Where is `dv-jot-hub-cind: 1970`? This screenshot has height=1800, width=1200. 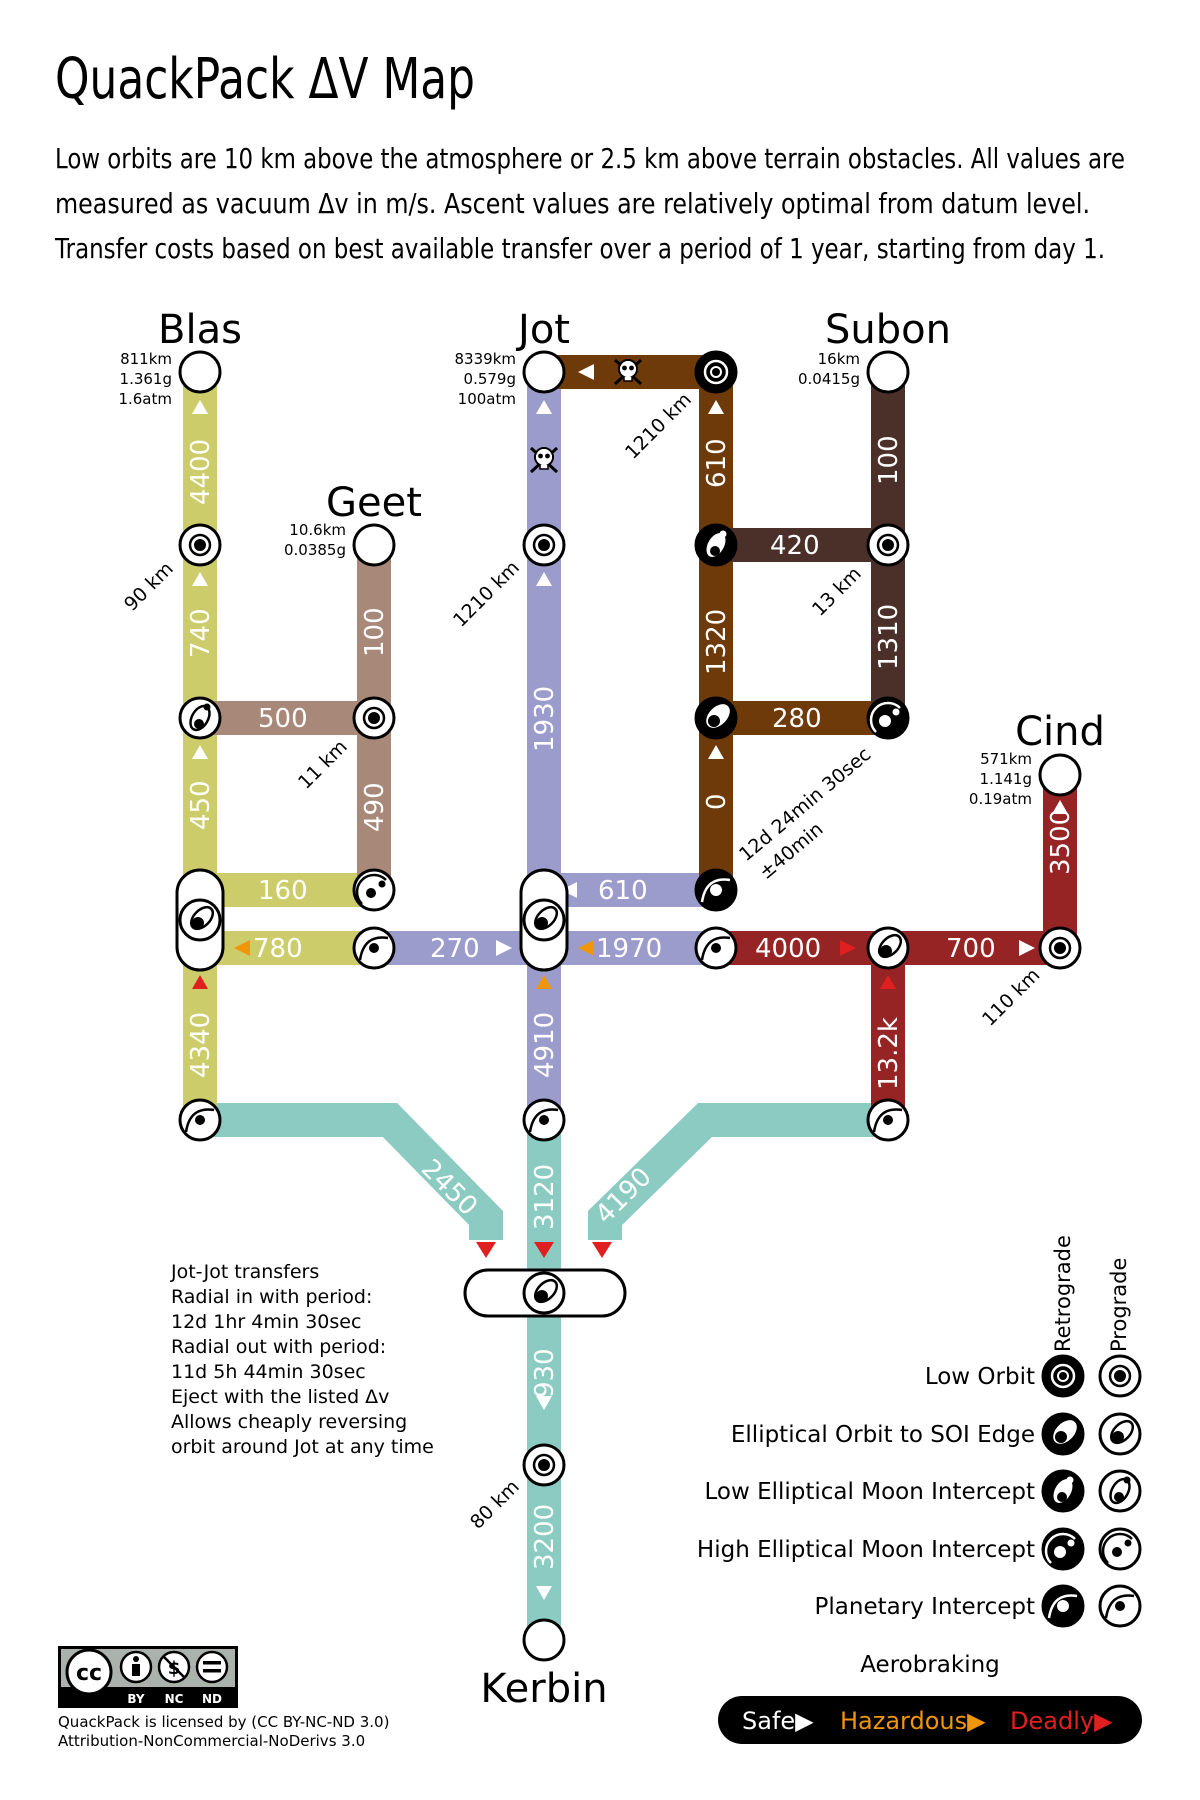 dv-jot-hub-cind: 1970 is located at coordinates (629, 949).